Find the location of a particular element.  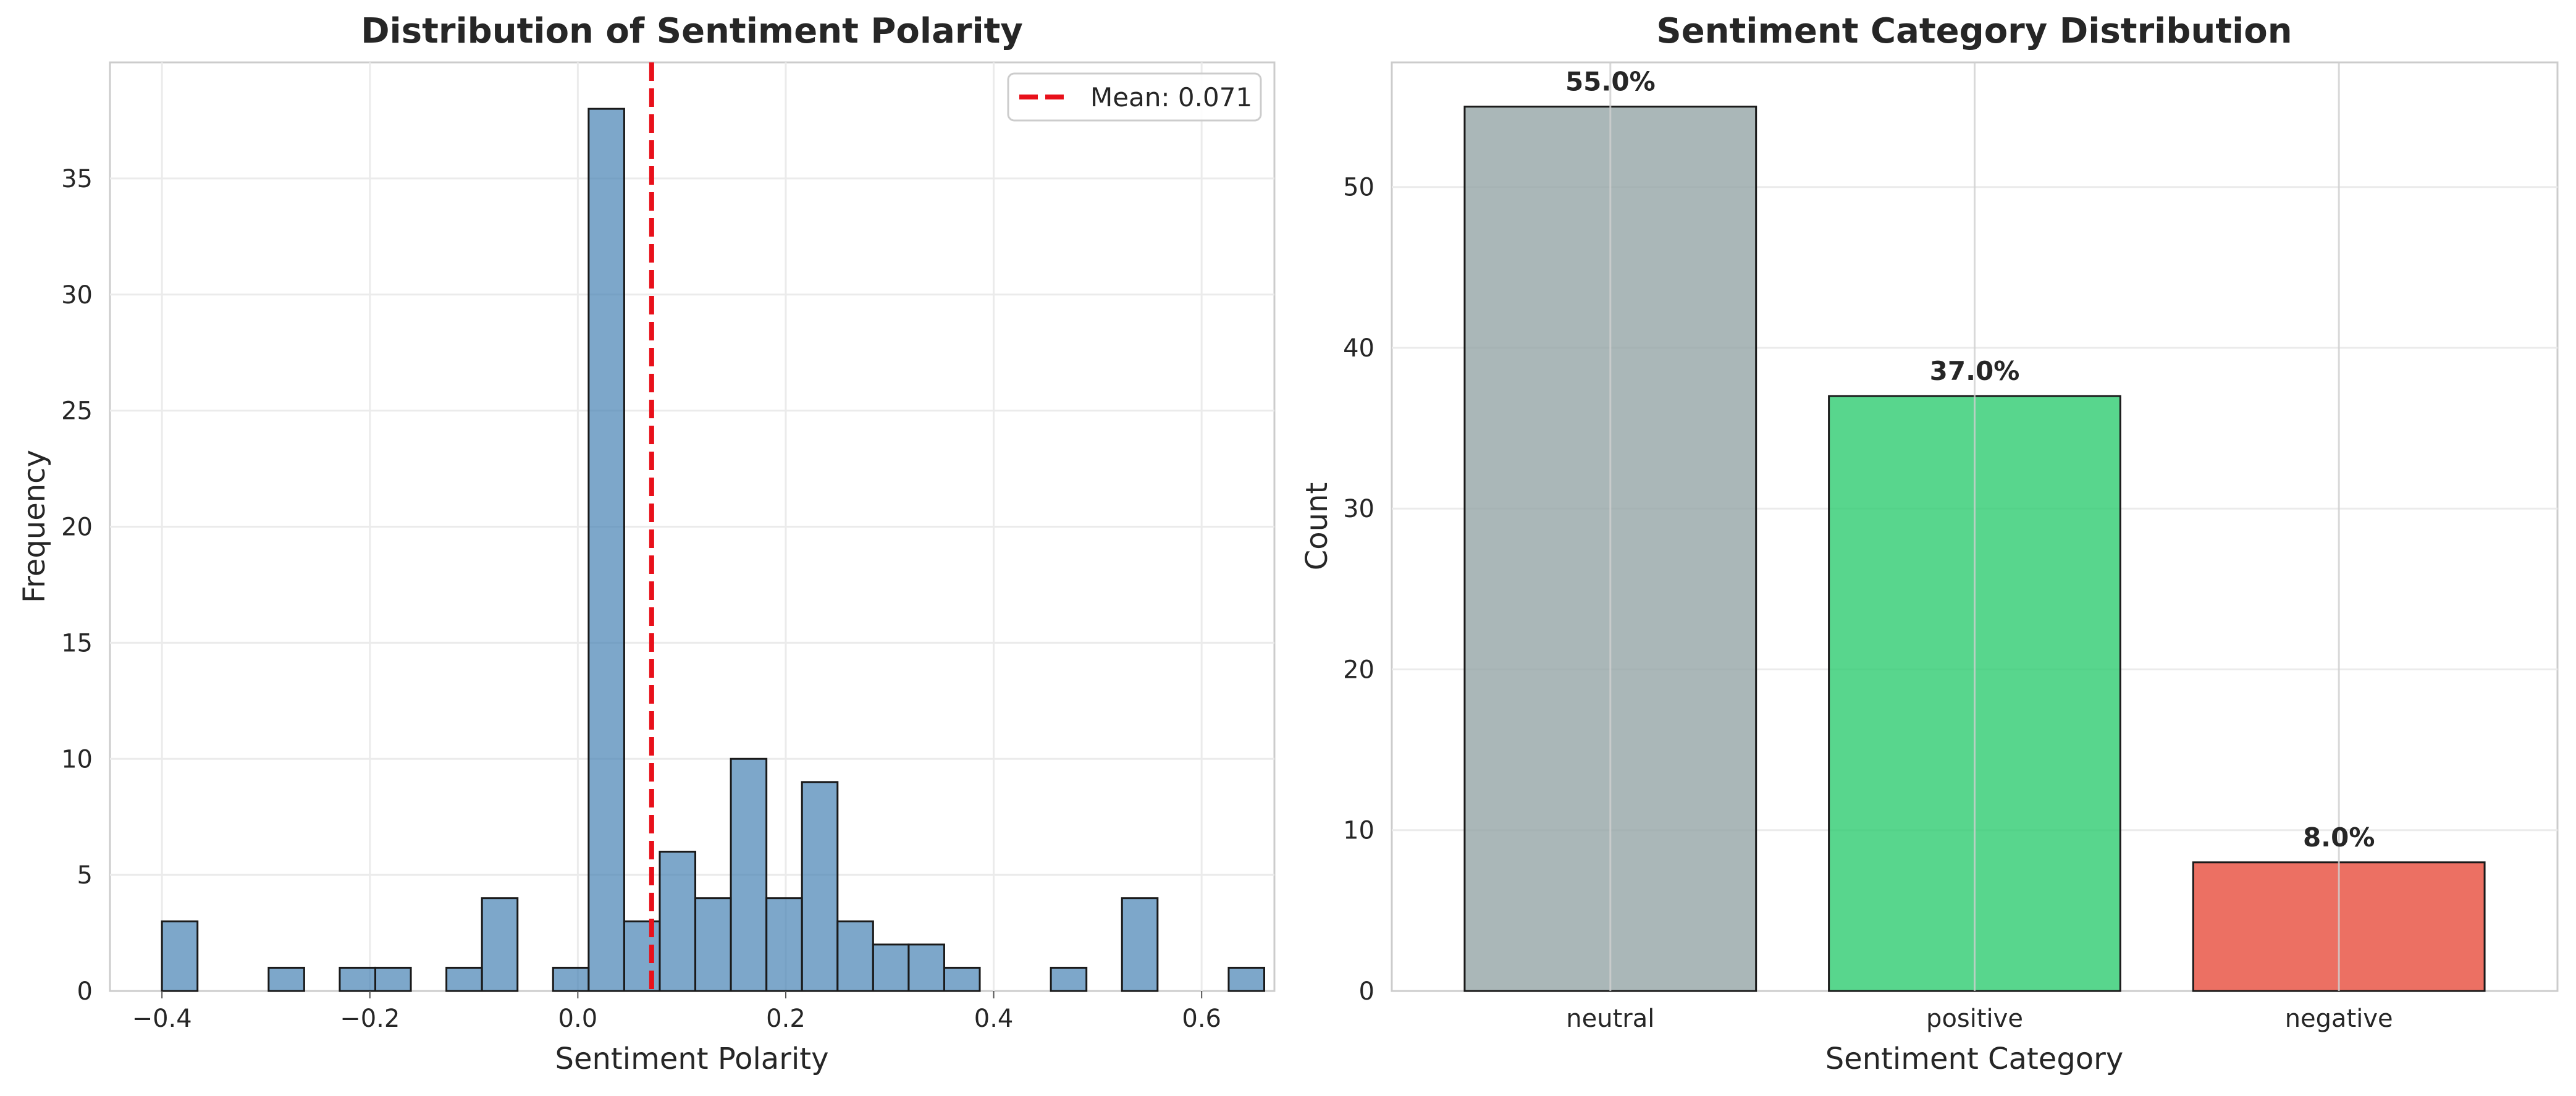

legend-box is located at coordinates (1134, 97).